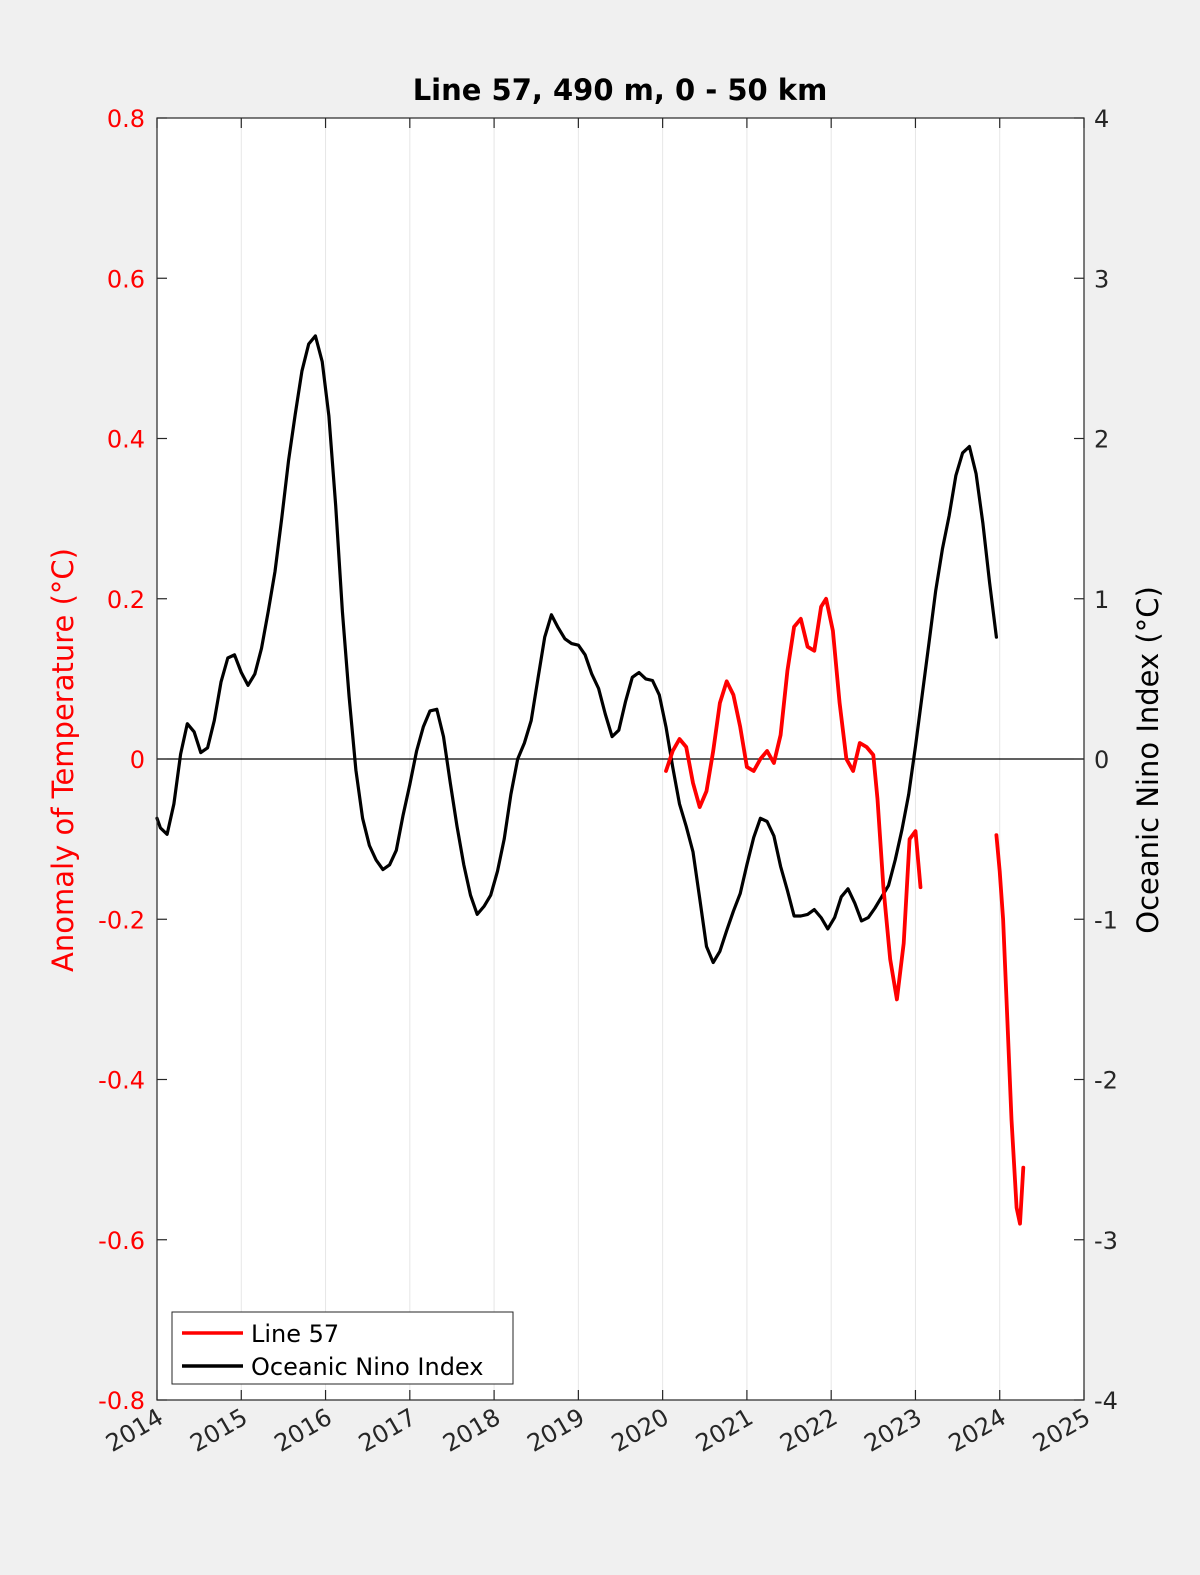  I want to click on y-left-tick-label: 0.6, so click(126, 279).